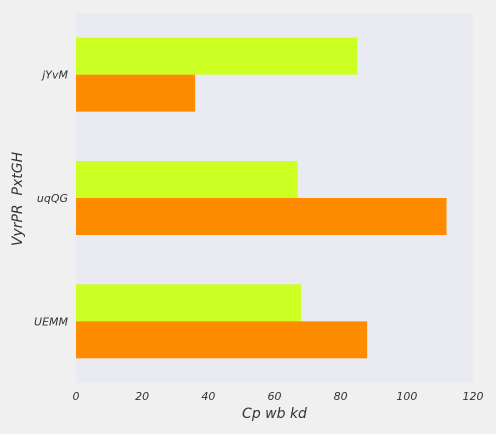 The width and height of the screenshot is (496, 434). What do you see at coordinates (473, 396) in the screenshot?
I see `x-tick-label: 120` at bounding box center [473, 396].